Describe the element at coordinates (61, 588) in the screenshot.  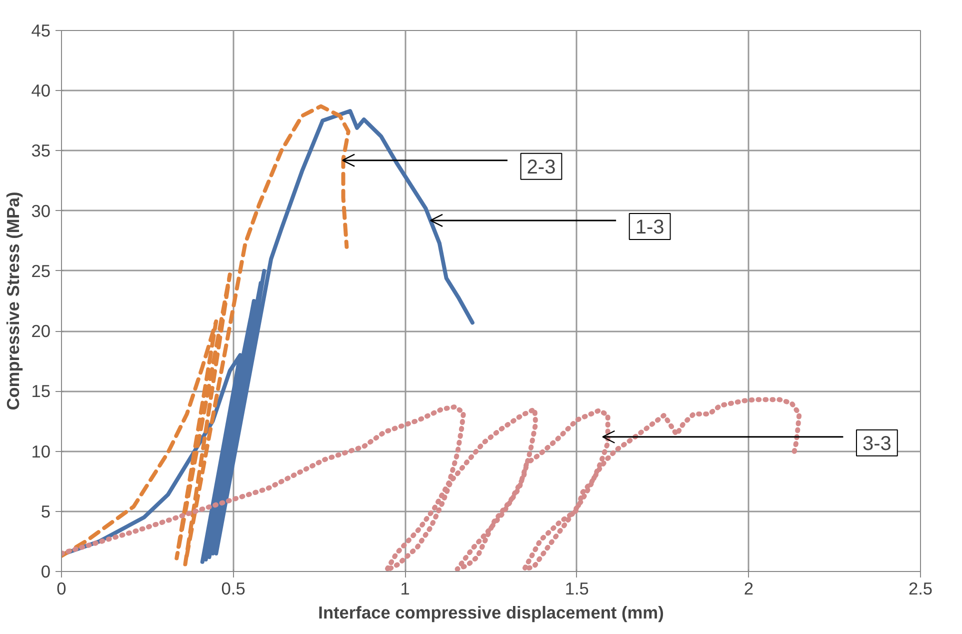
I see `x-tick-label: 0` at that location.